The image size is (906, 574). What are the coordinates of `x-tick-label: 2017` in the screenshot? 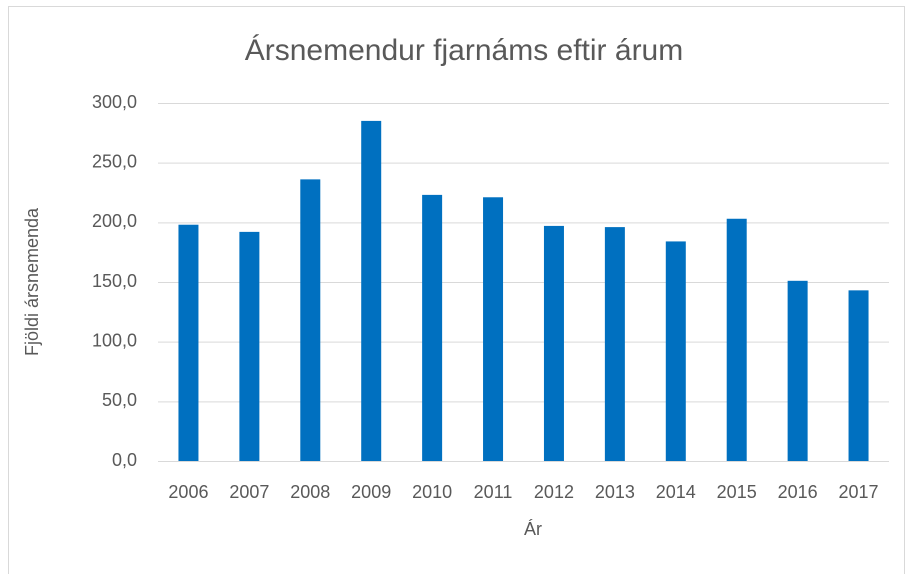 It's located at (859, 492).